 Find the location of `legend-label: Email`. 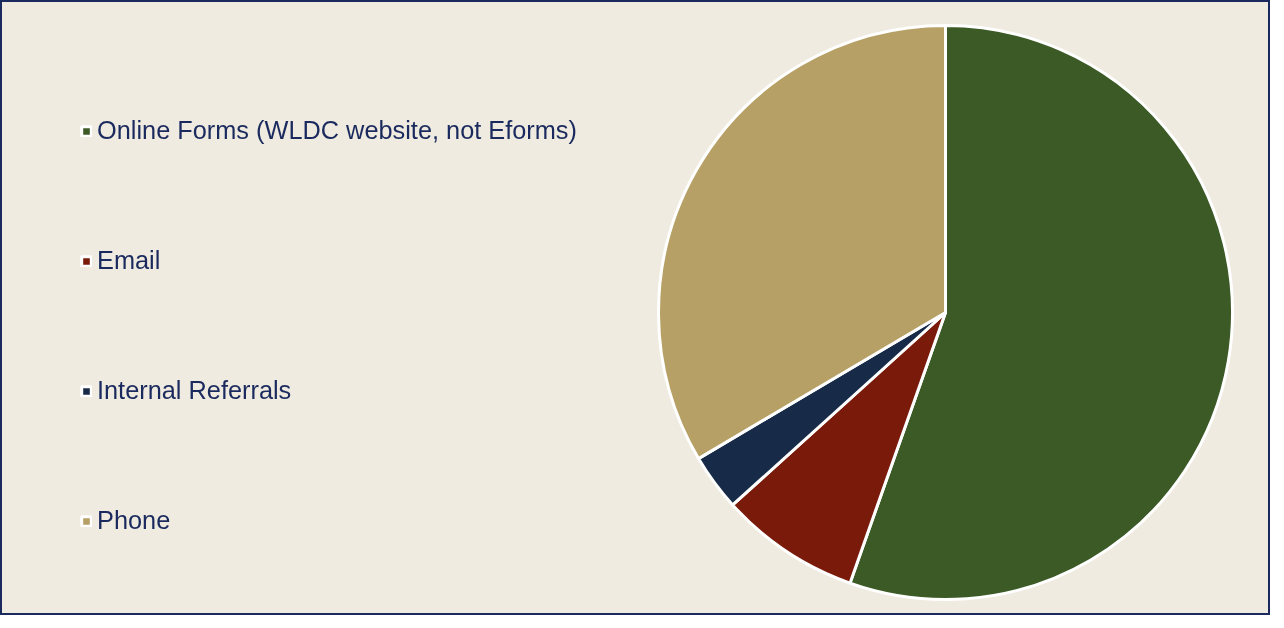

legend-label: Email is located at coordinates (129, 260).